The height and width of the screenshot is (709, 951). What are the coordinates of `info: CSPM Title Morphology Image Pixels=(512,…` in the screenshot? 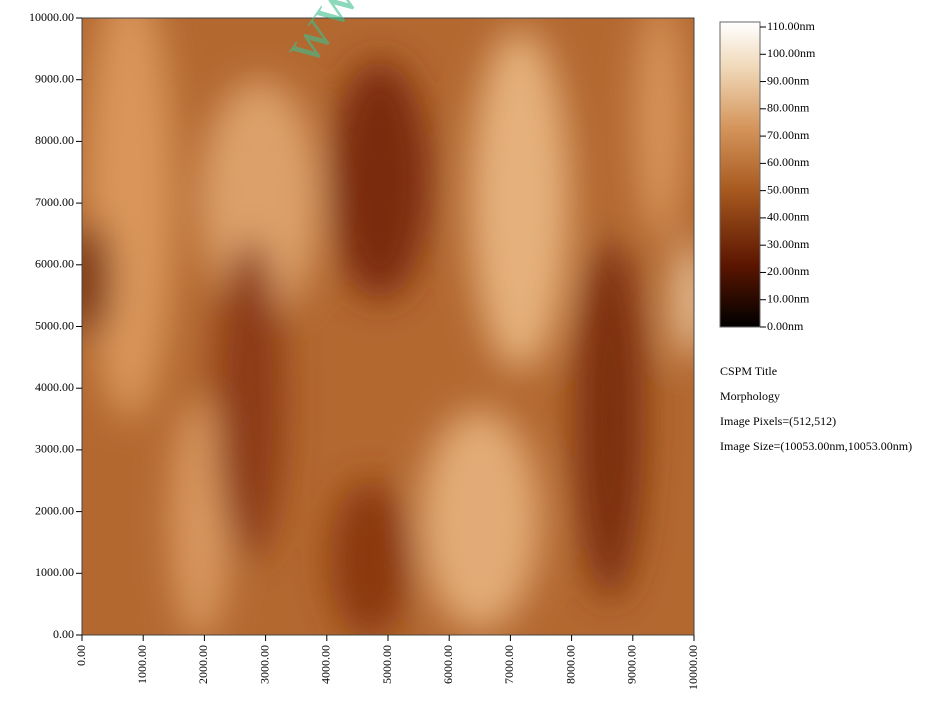 It's located at (816, 408).